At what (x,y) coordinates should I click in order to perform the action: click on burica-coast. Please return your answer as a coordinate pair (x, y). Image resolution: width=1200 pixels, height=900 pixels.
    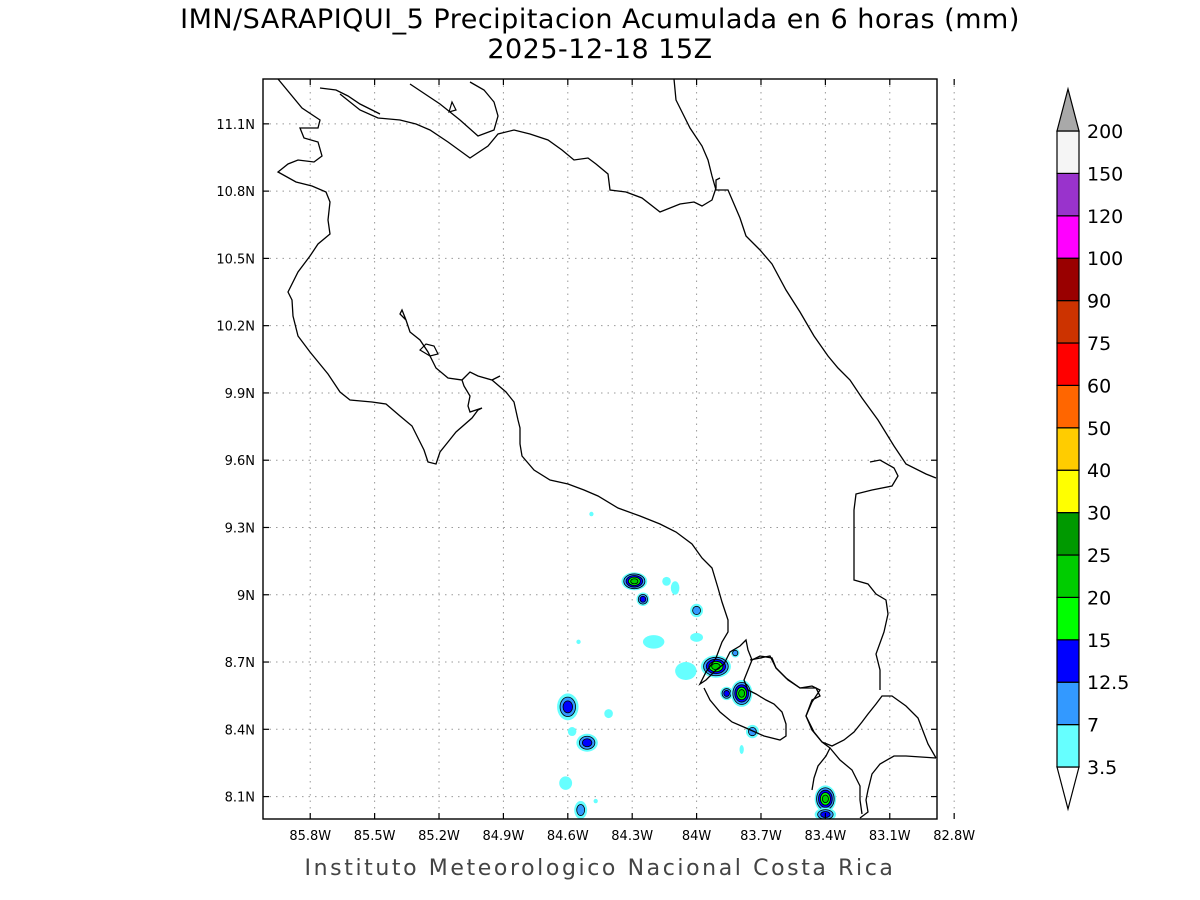
    Looking at the image, I should click on (846, 781).